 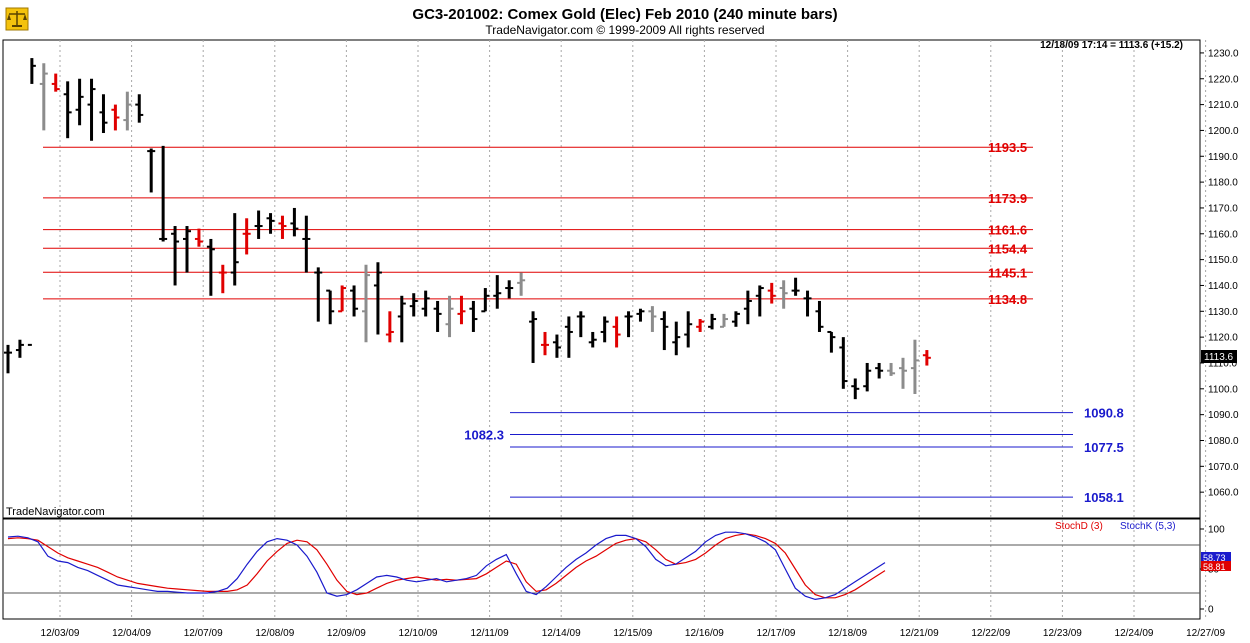 I want to click on watermark: TradeNavigator.com, so click(x=55, y=512).